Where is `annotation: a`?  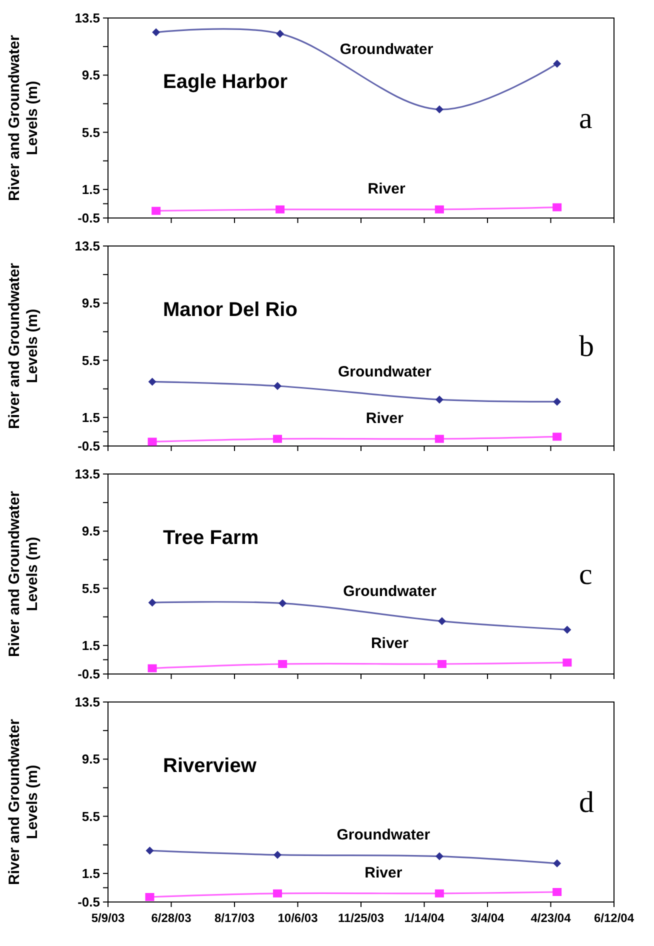 annotation: a is located at coordinates (585, 118).